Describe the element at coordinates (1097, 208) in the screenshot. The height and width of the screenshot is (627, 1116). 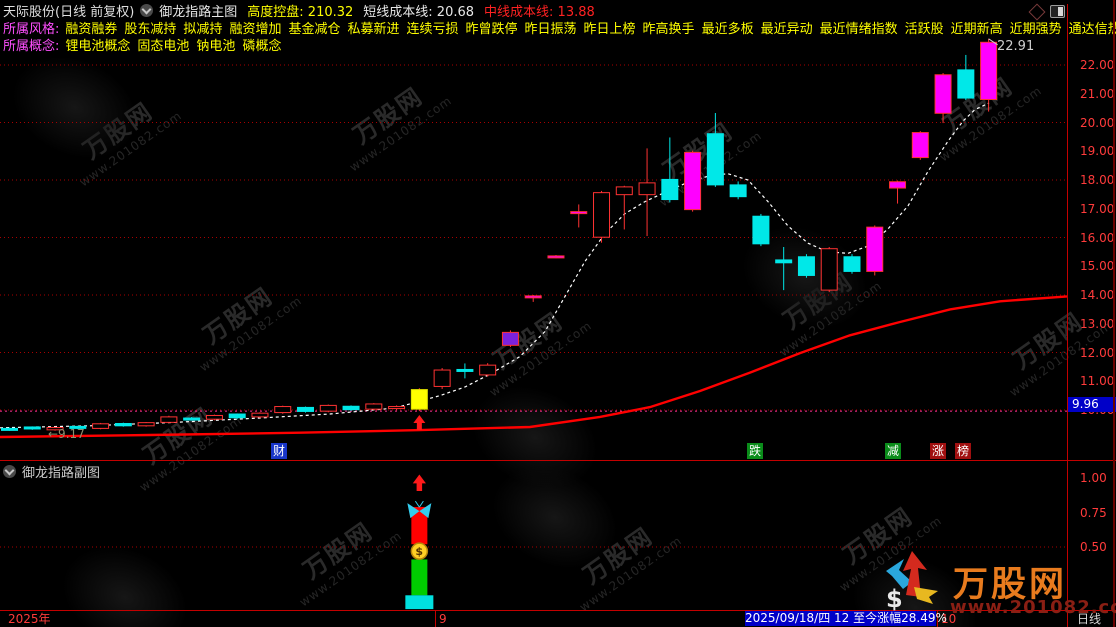
I see `price-tick-label: 17.00` at that location.